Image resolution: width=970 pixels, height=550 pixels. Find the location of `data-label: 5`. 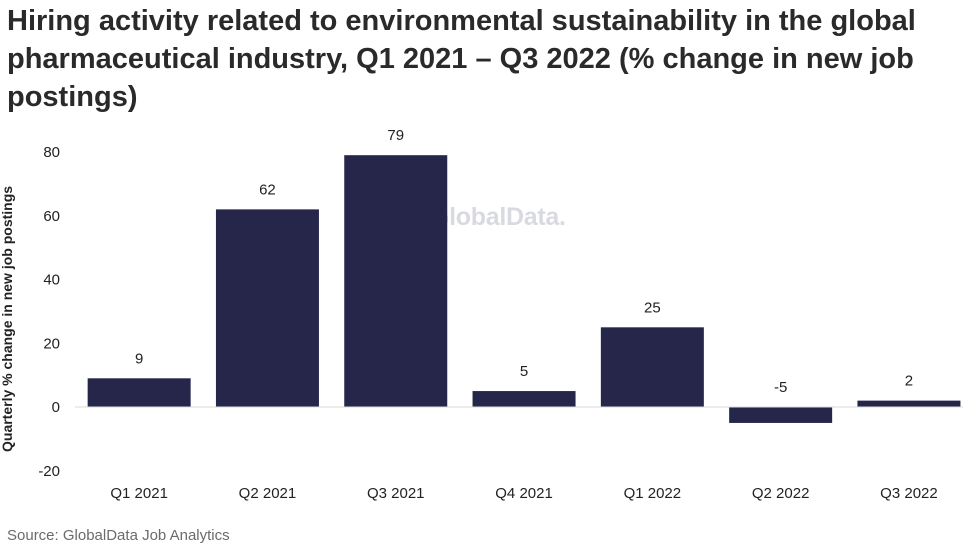

data-label: 5 is located at coordinates (524, 371).